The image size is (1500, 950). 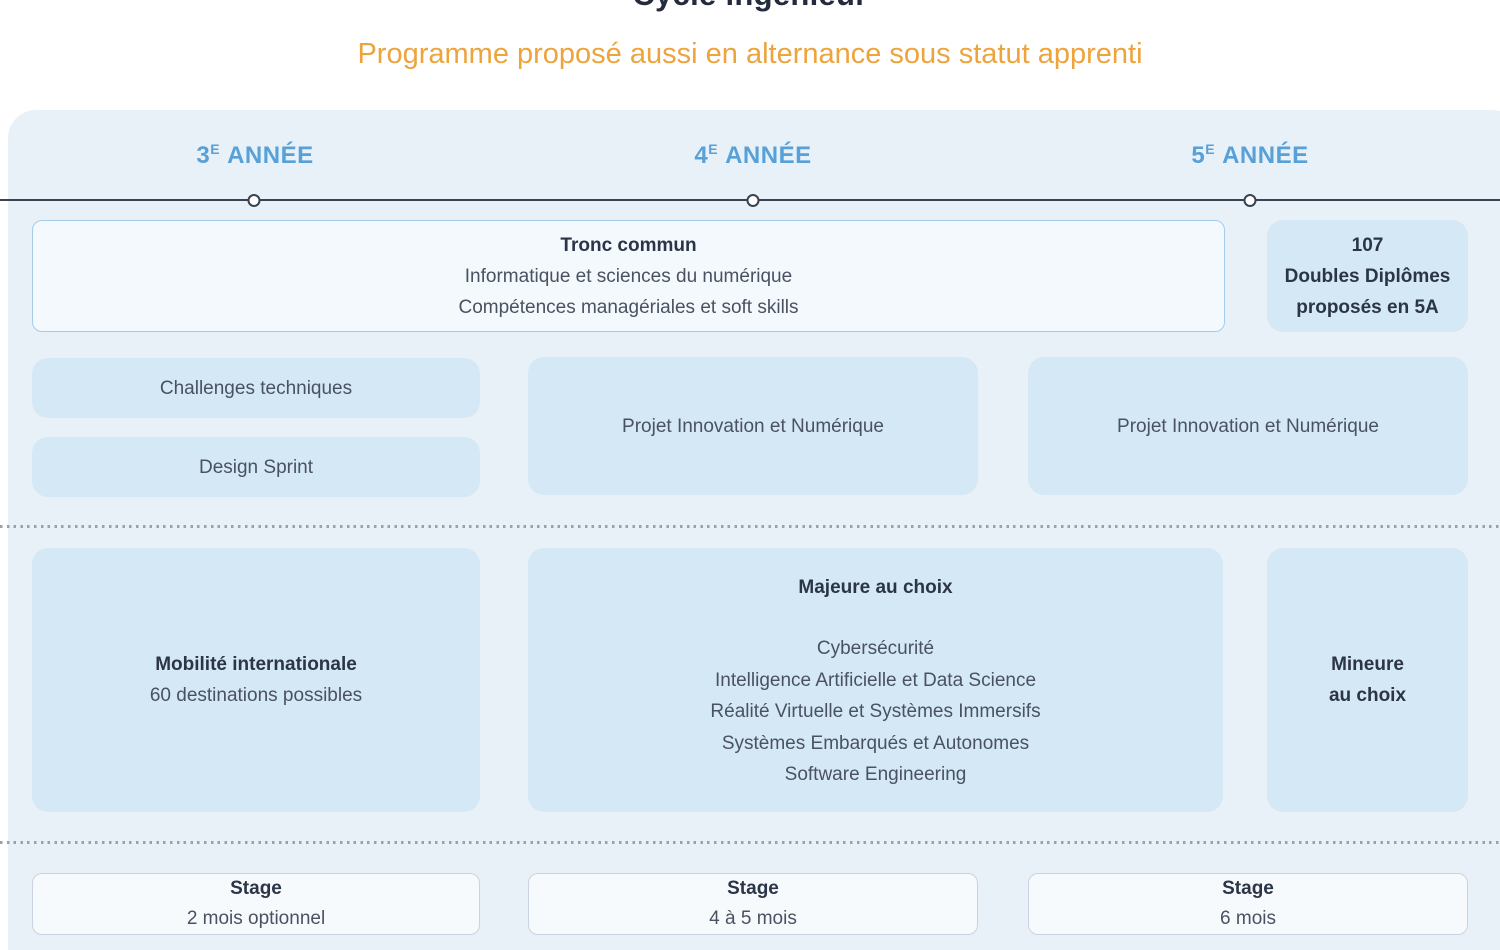 I want to click on challenges-techniques-box: Challenges techniques, so click(x=256, y=388).